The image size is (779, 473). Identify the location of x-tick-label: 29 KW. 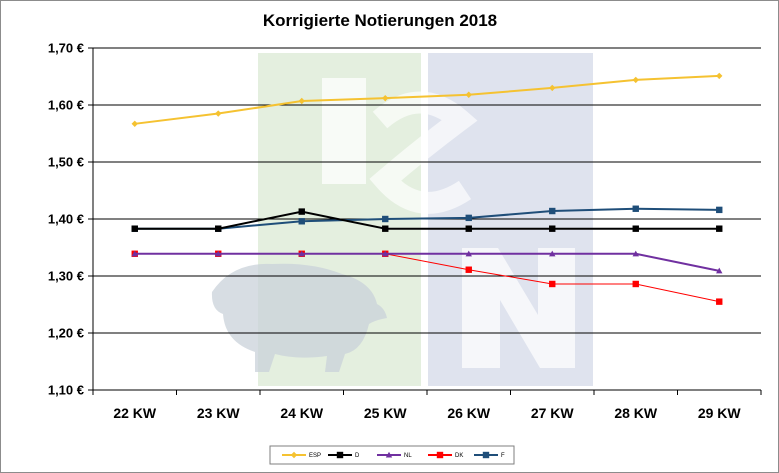
(720, 413).